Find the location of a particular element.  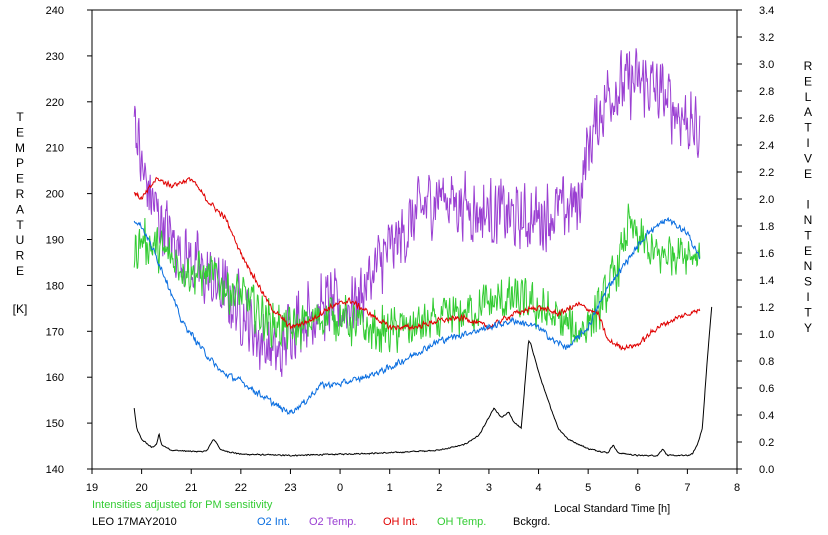

legend-o2-temp: O2 Temp. is located at coordinates (333, 522).